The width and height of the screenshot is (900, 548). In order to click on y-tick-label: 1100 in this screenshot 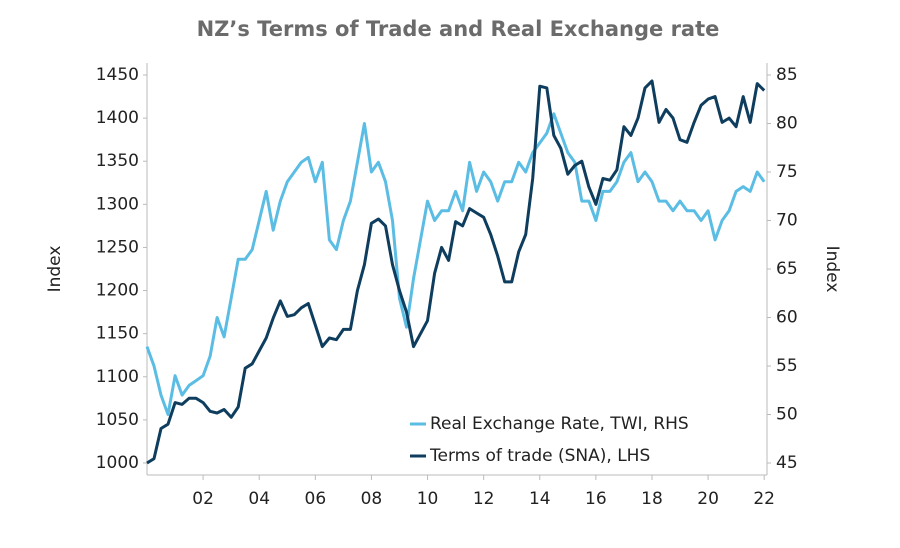, I will do `click(117, 377)`.